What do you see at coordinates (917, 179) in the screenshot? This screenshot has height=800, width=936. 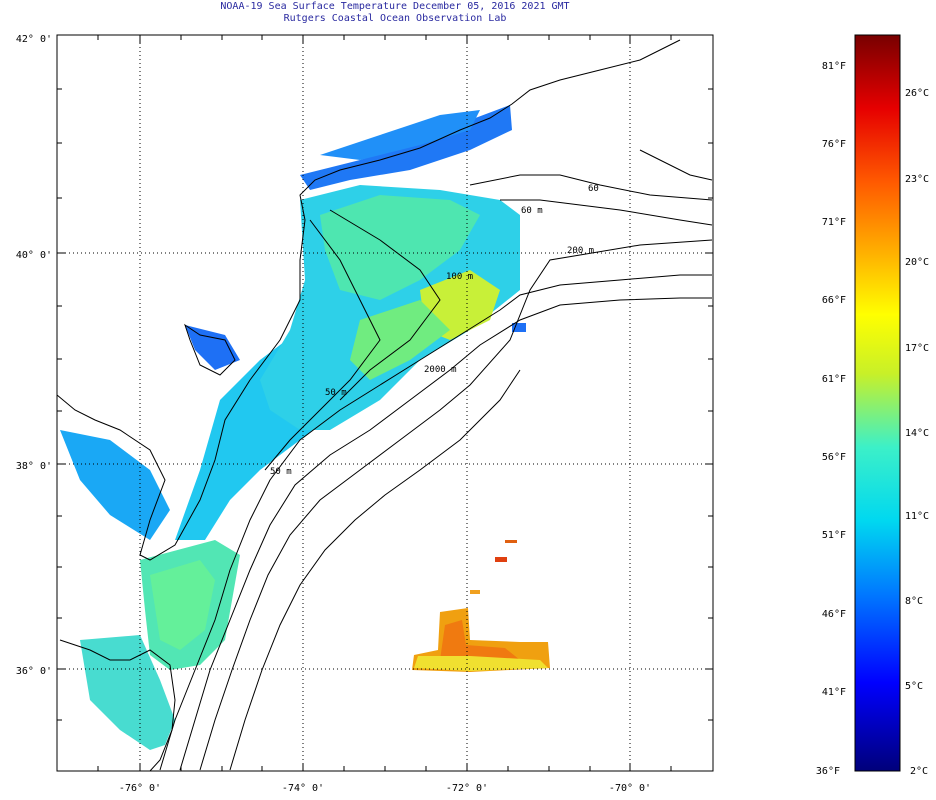 I see `colorbar-c-label: 23°C` at bounding box center [917, 179].